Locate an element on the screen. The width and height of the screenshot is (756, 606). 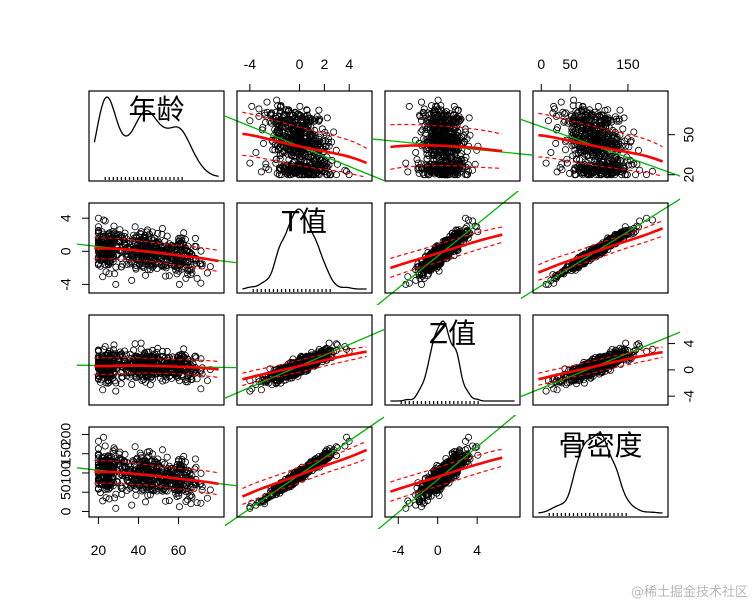
linear-fit-line is located at coordinates (448, 248).